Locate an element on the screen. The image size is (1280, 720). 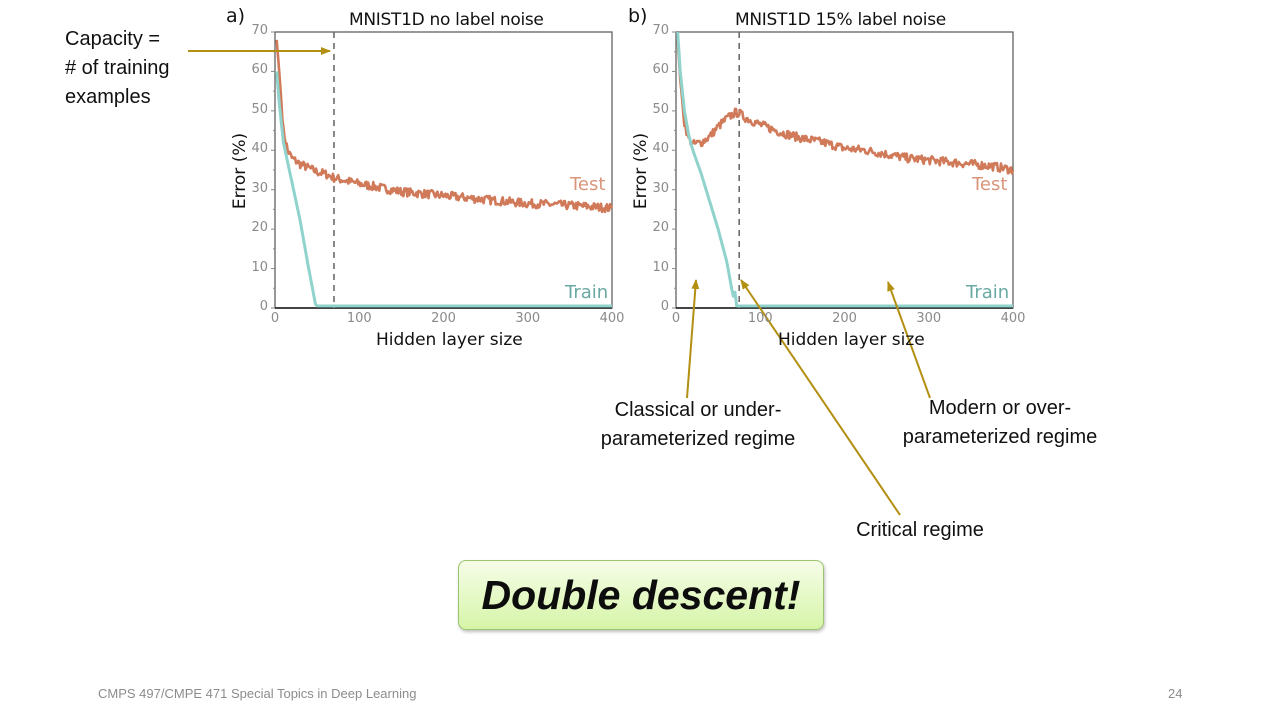
modern-regime-label: Modern or over- parameterized regime is located at coordinates (1000, 423).